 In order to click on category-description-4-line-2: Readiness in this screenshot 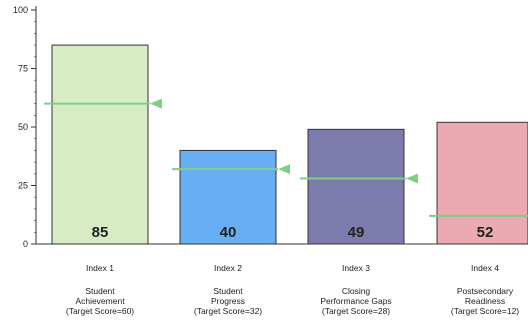, I will do `click(485, 301)`.